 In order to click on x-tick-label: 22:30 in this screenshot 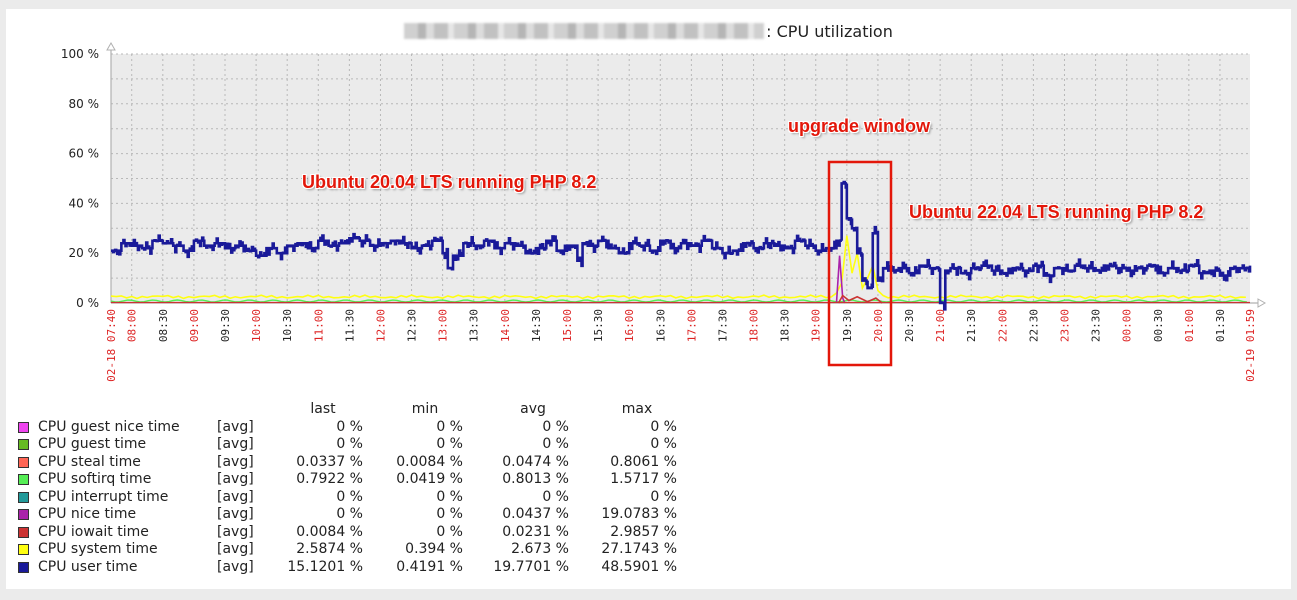, I will do `click(1033, 325)`.